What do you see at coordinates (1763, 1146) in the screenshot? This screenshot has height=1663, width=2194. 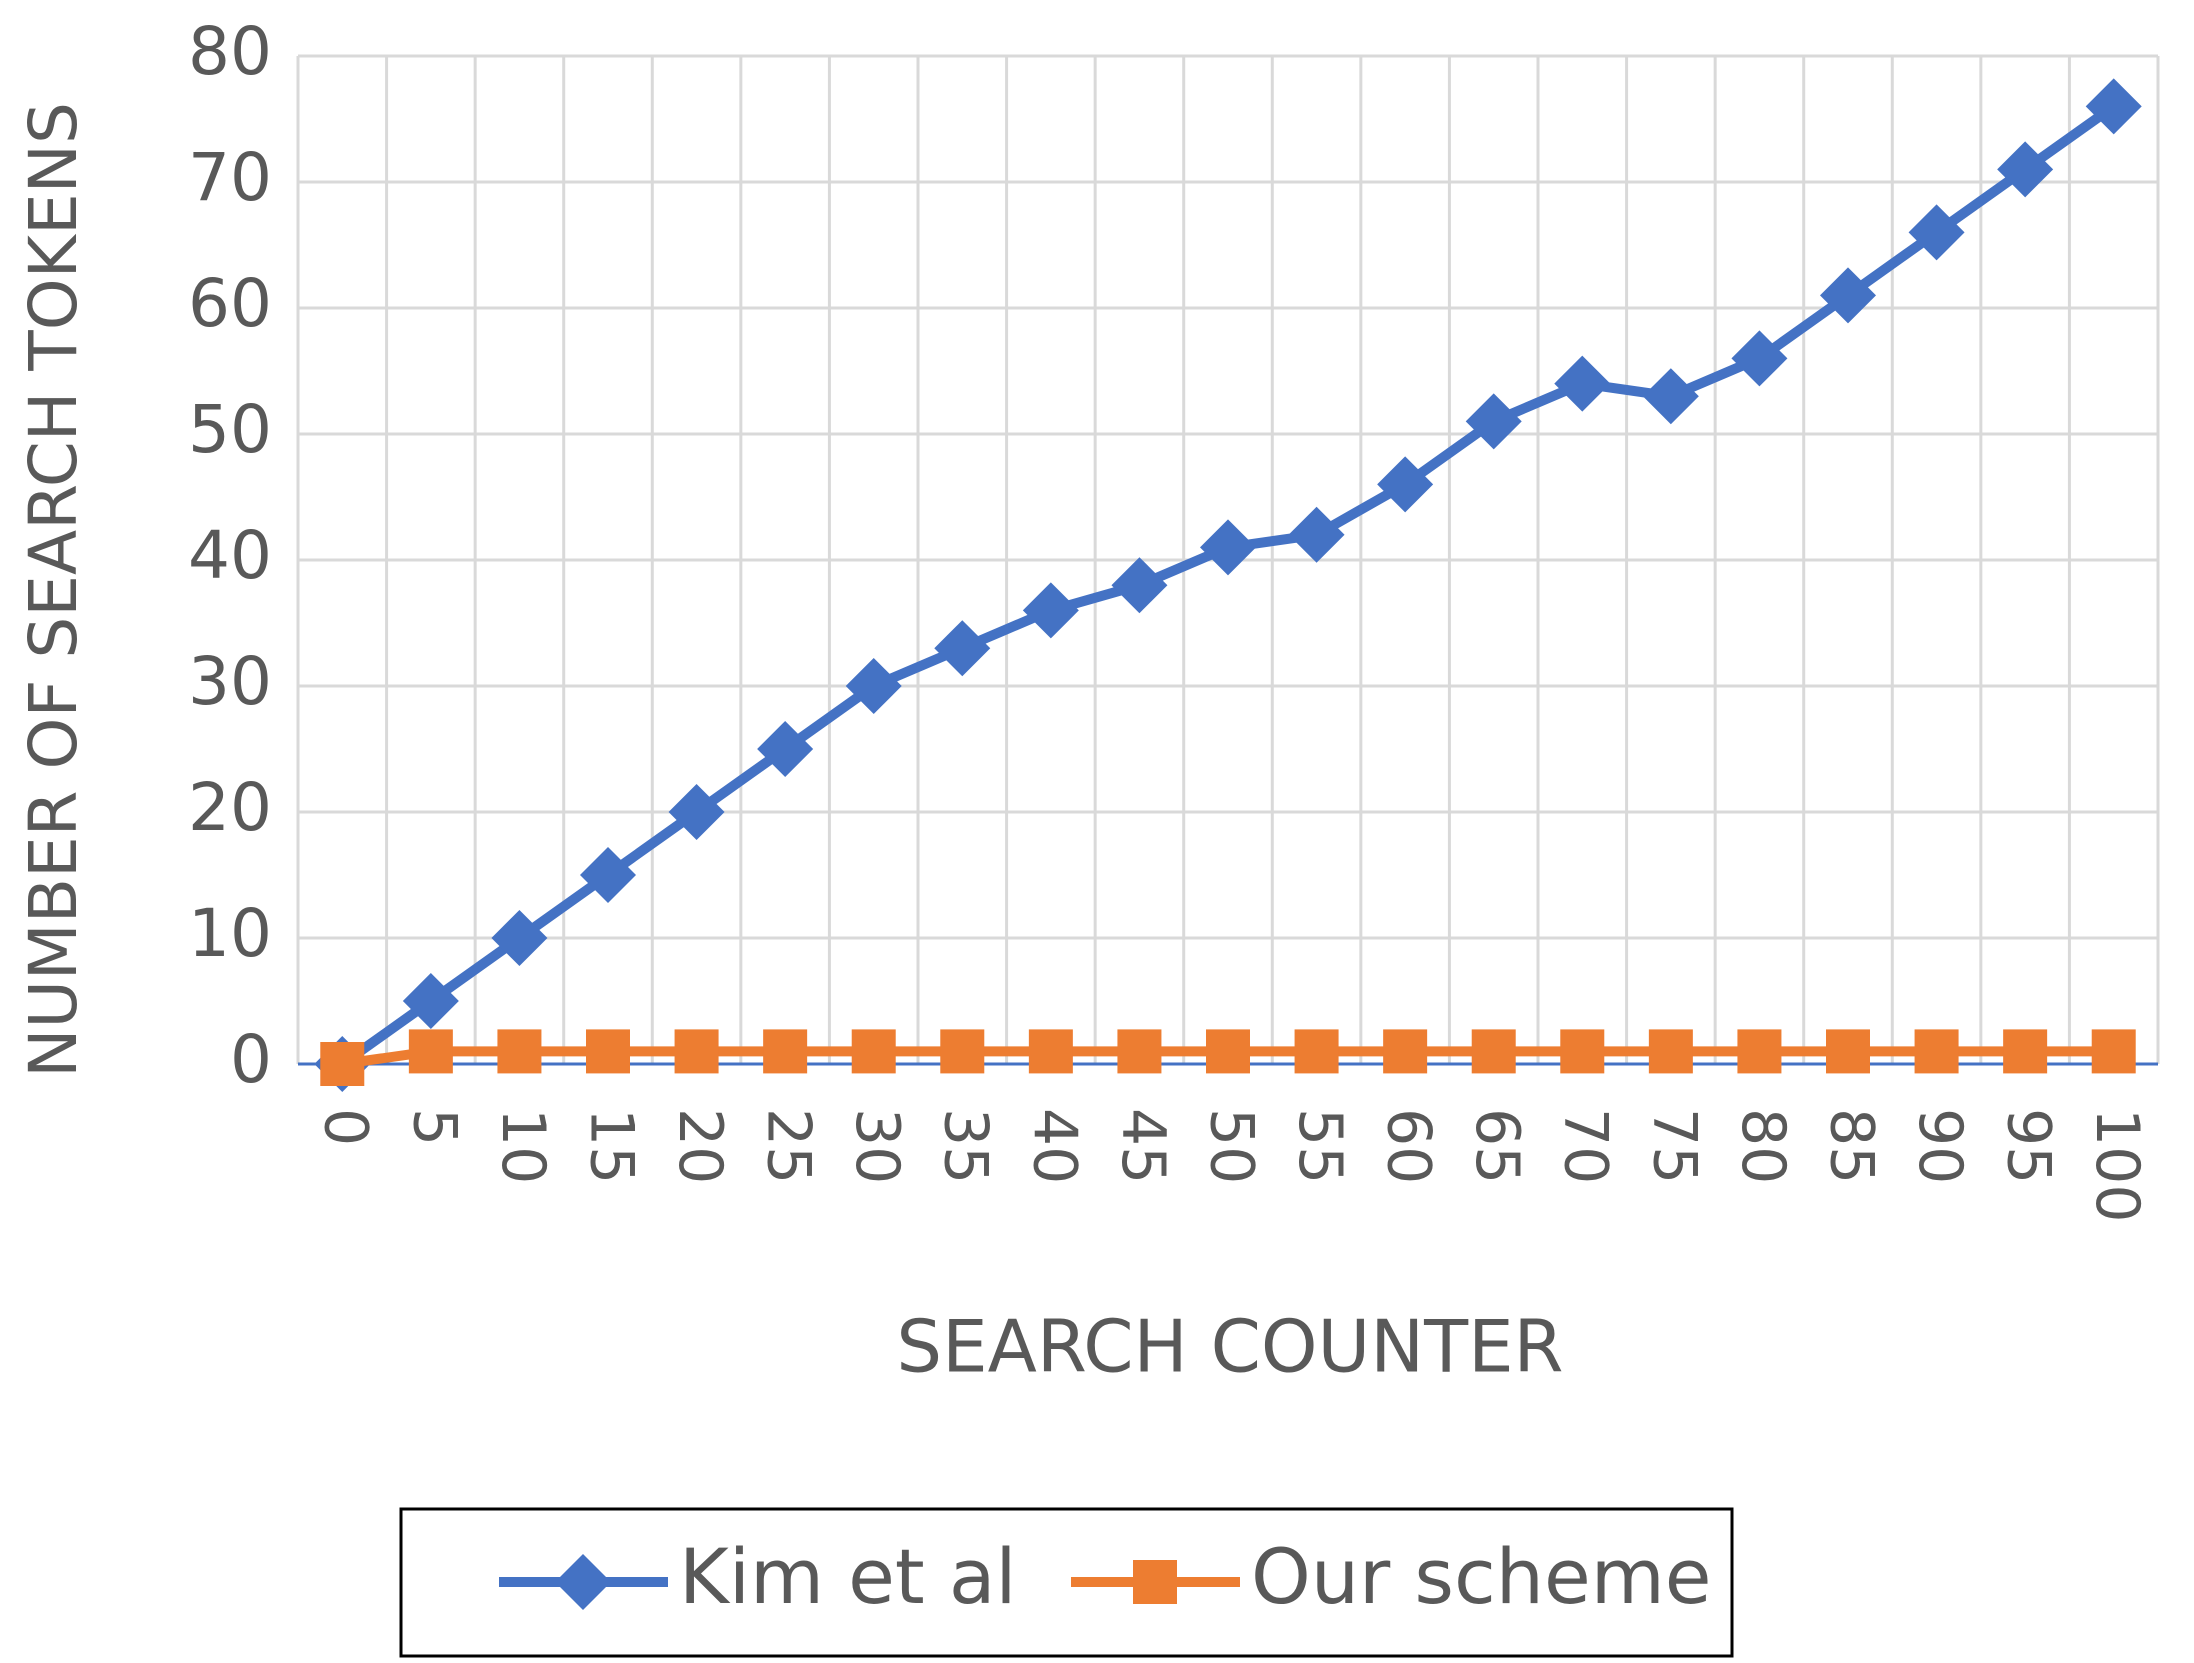 I see `x-tick-label: 80` at bounding box center [1763, 1146].